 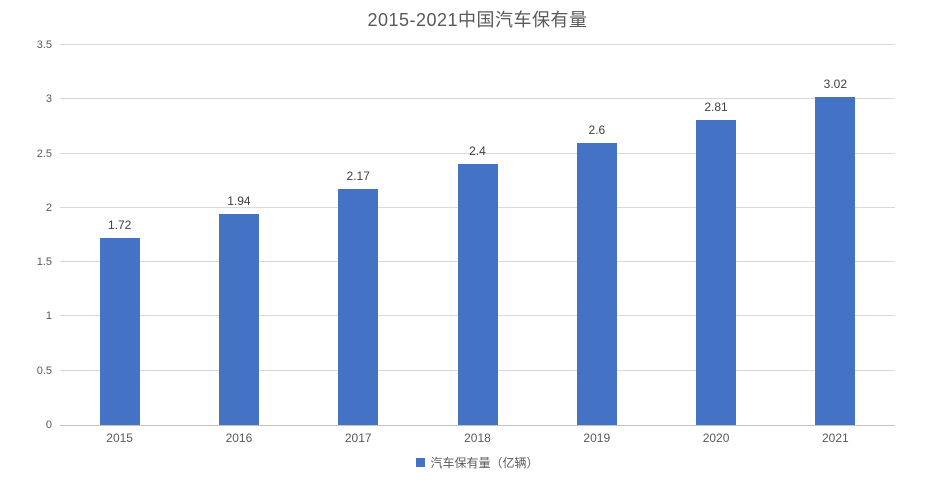 What do you see at coordinates (835, 261) in the screenshot?
I see `bar-2021` at bounding box center [835, 261].